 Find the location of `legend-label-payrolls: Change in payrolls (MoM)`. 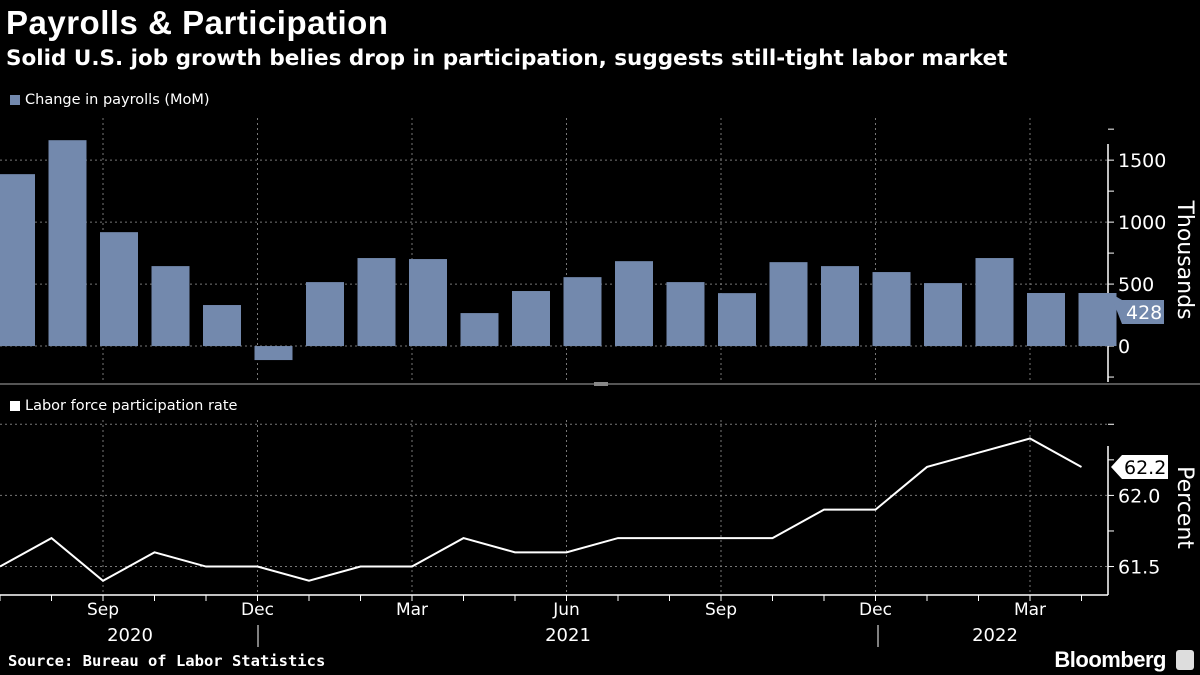

legend-label-payrolls: Change in payrolls (MoM) is located at coordinates (117, 100).